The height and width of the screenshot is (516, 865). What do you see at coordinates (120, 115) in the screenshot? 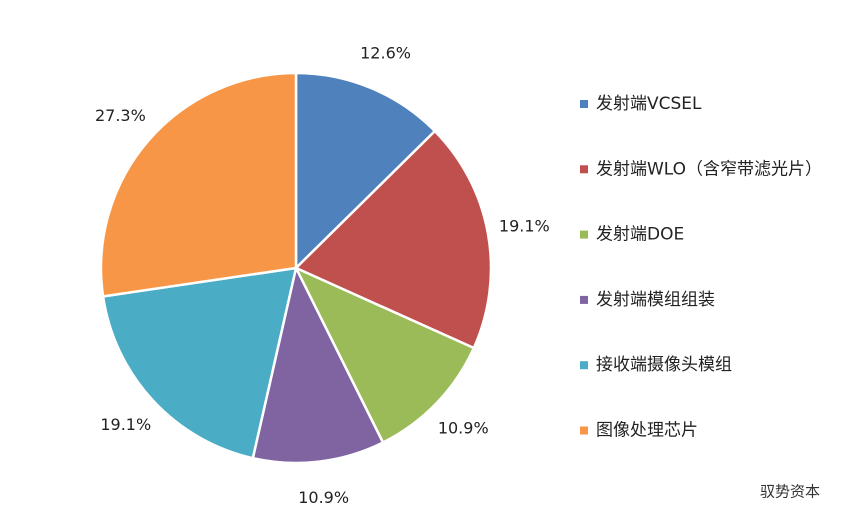
I see `data-label: 27.3%` at bounding box center [120, 115].